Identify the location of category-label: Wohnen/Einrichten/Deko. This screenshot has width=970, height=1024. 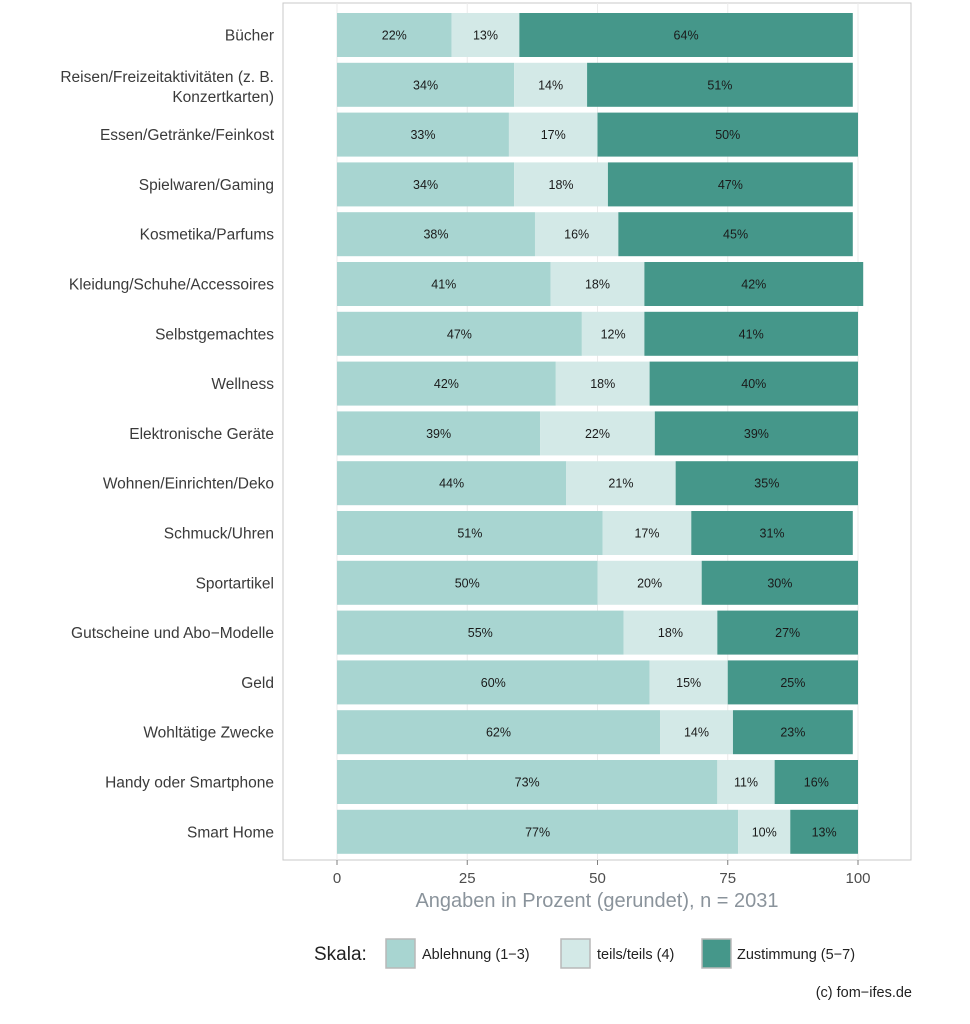
(188, 484).